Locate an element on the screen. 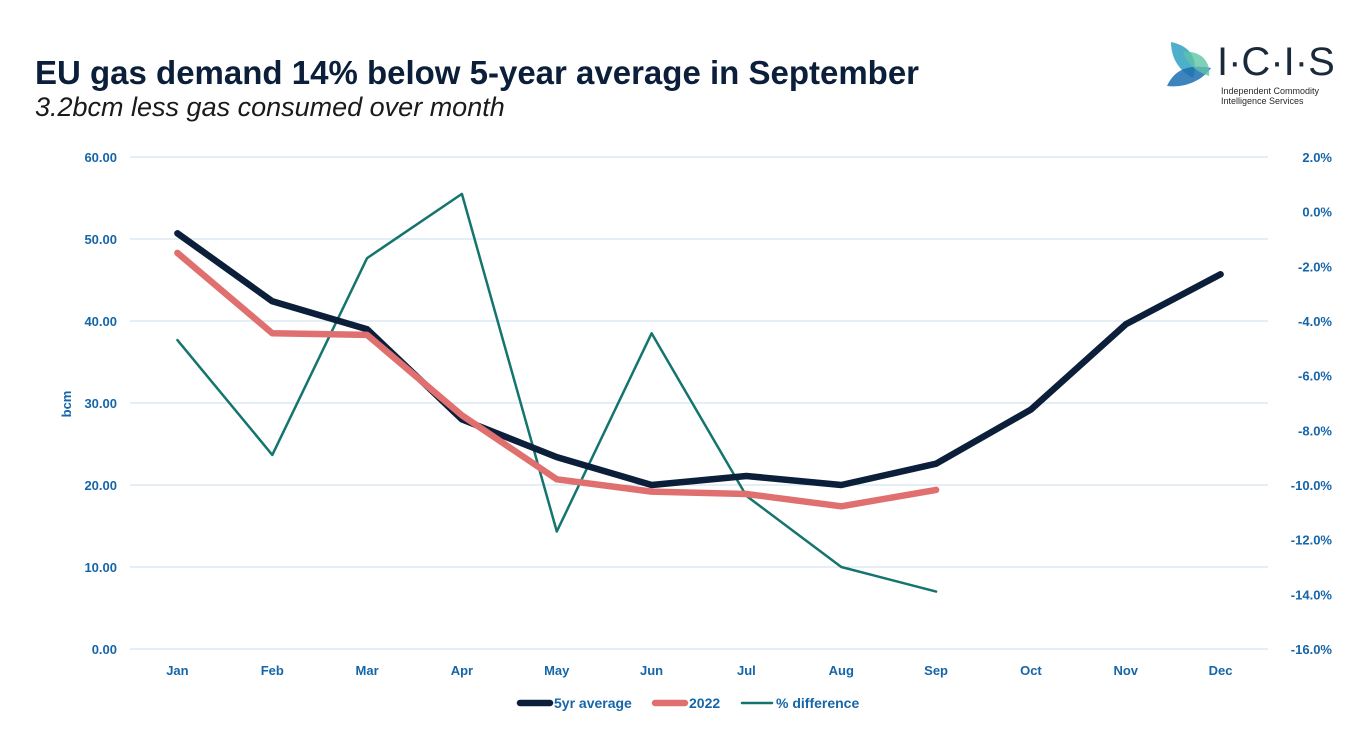 The height and width of the screenshot is (749, 1345). left-tick-label: 40.00 is located at coordinates (100, 321).